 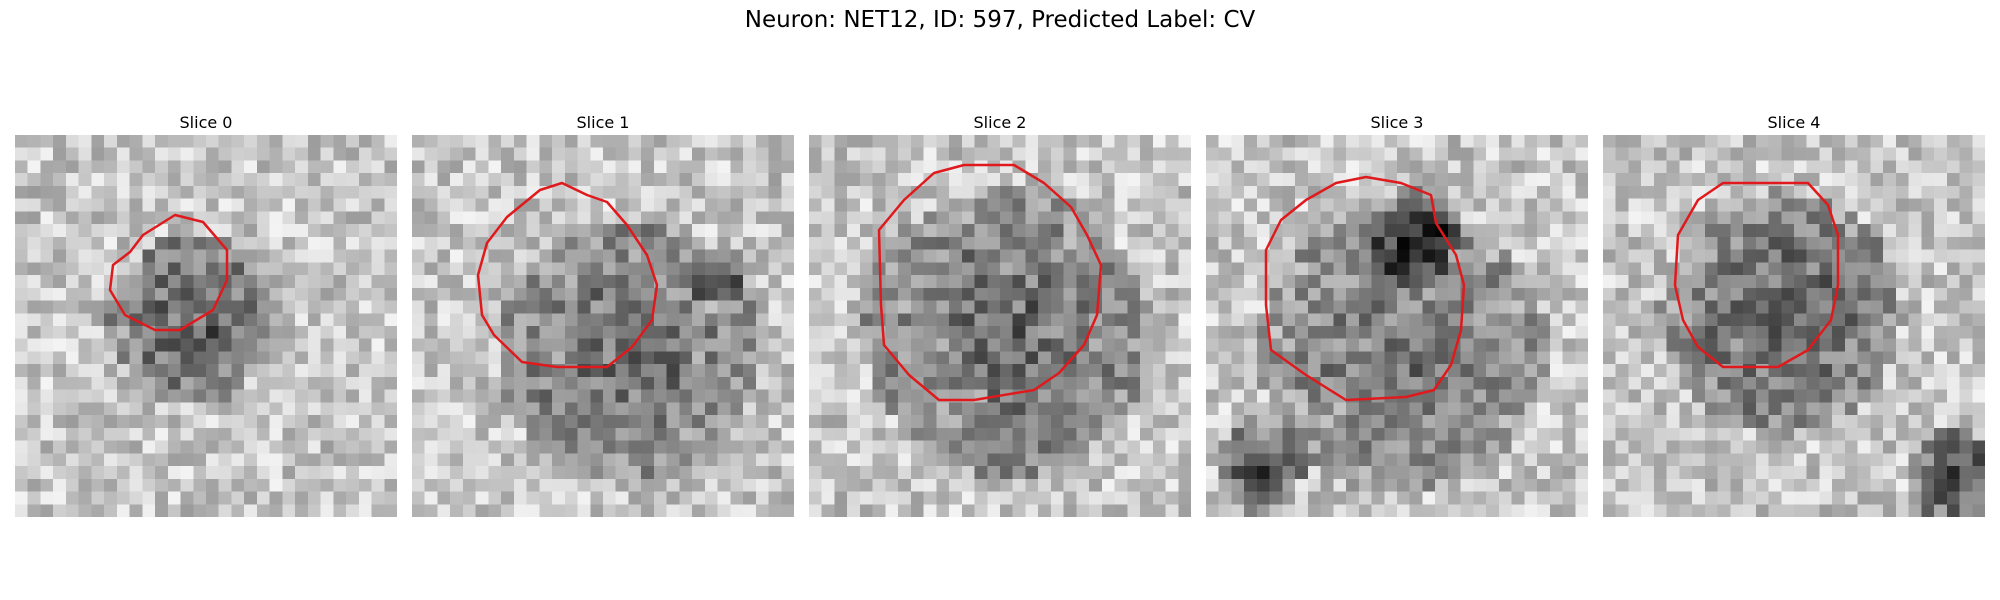 I want to click on slice-panel-1: Slice 1, so click(x=603, y=123).